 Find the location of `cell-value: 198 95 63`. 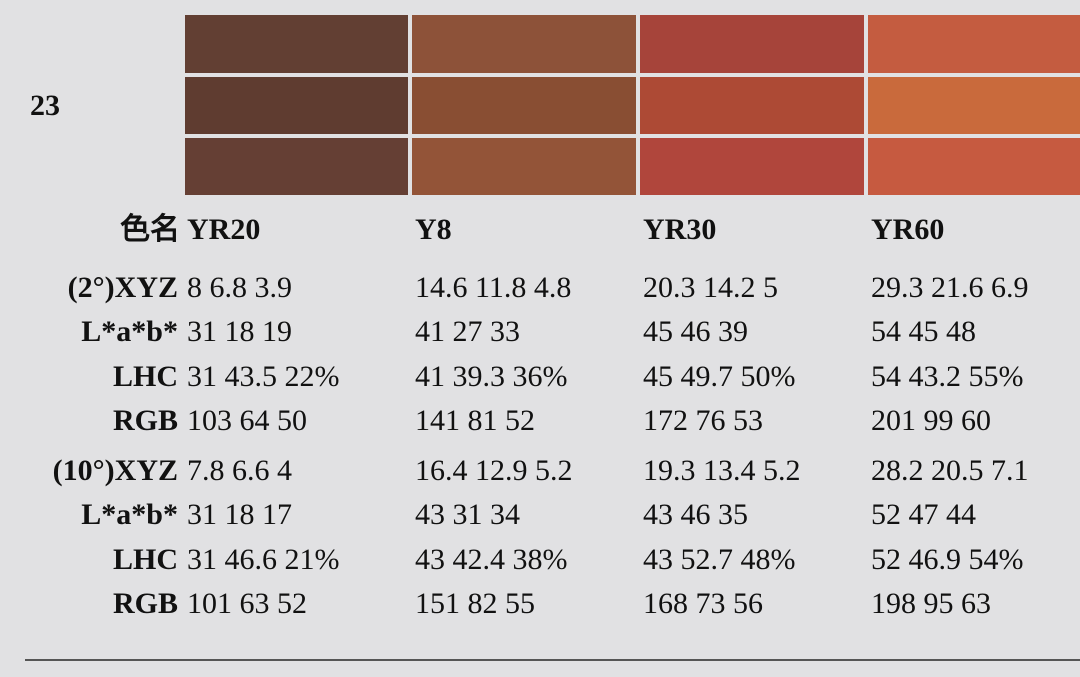

cell-value: 198 95 63 is located at coordinates (931, 603).